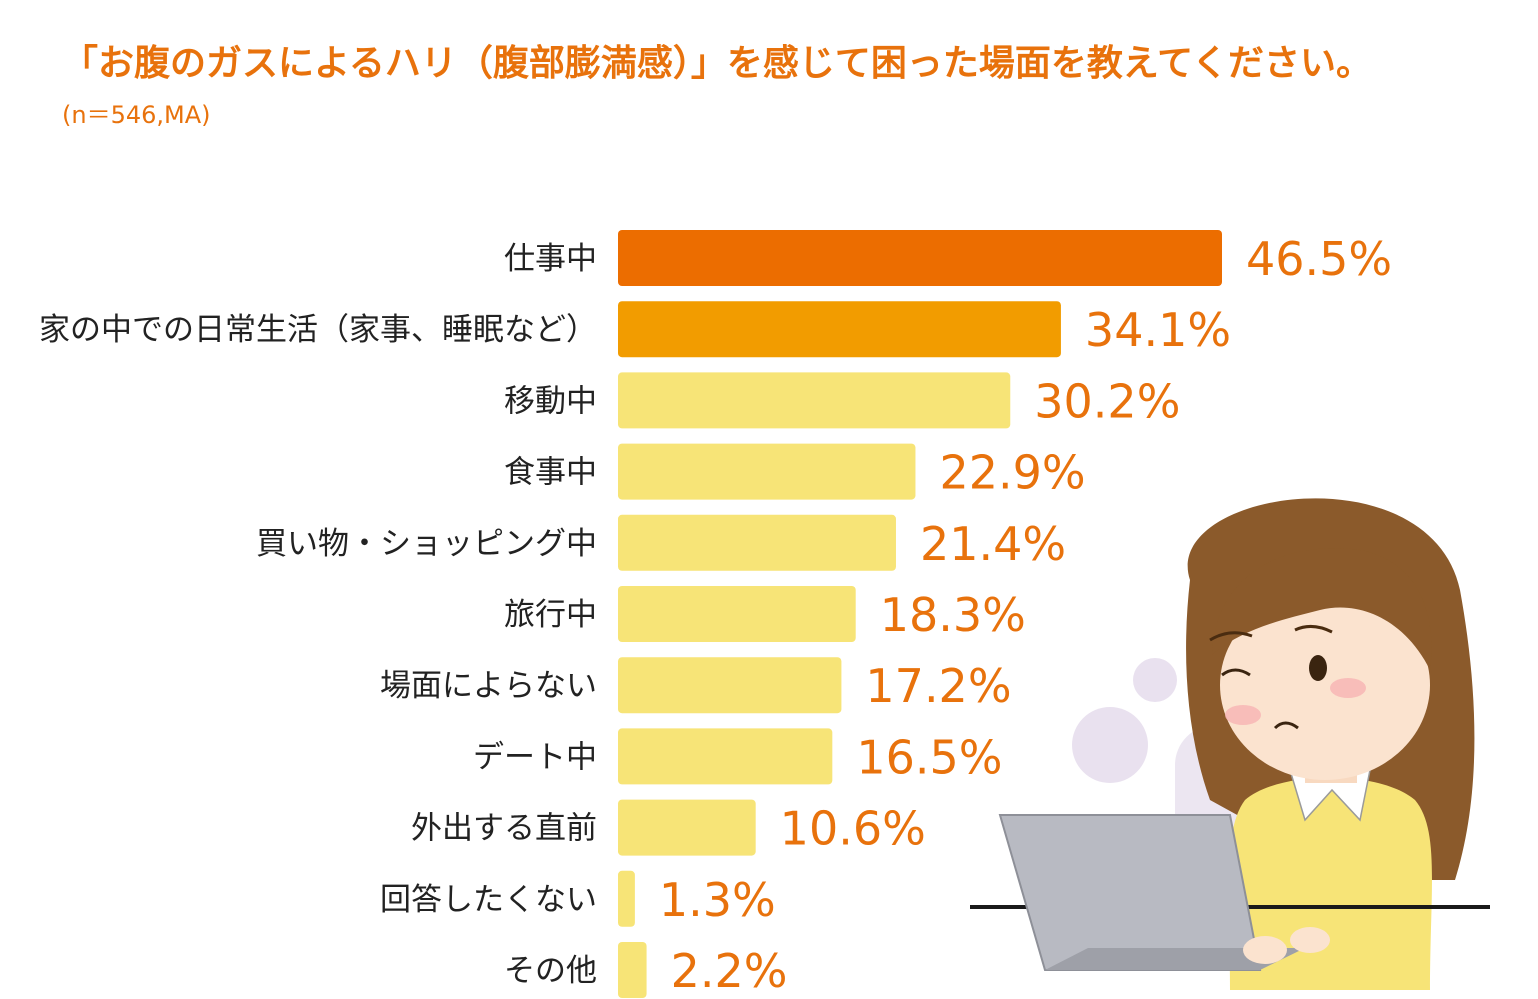 The image size is (1538, 999). I want to click on category-label: 仕事中, so click(550, 259).